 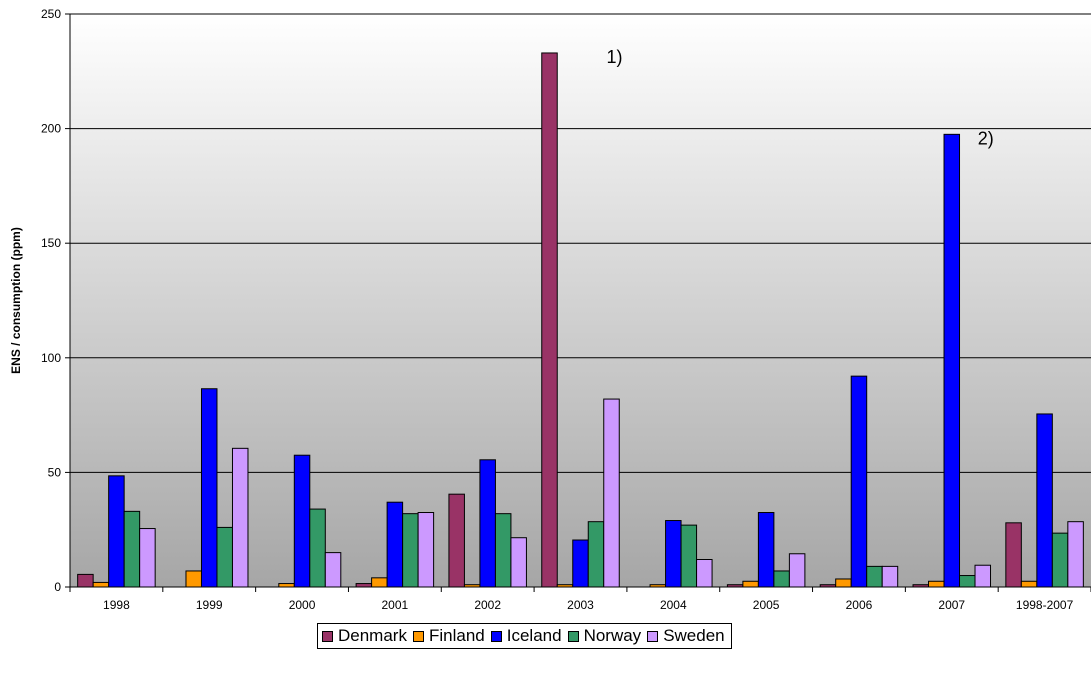 What do you see at coordinates (580, 563) in the screenshot?
I see `bar-iceland-2003` at bounding box center [580, 563].